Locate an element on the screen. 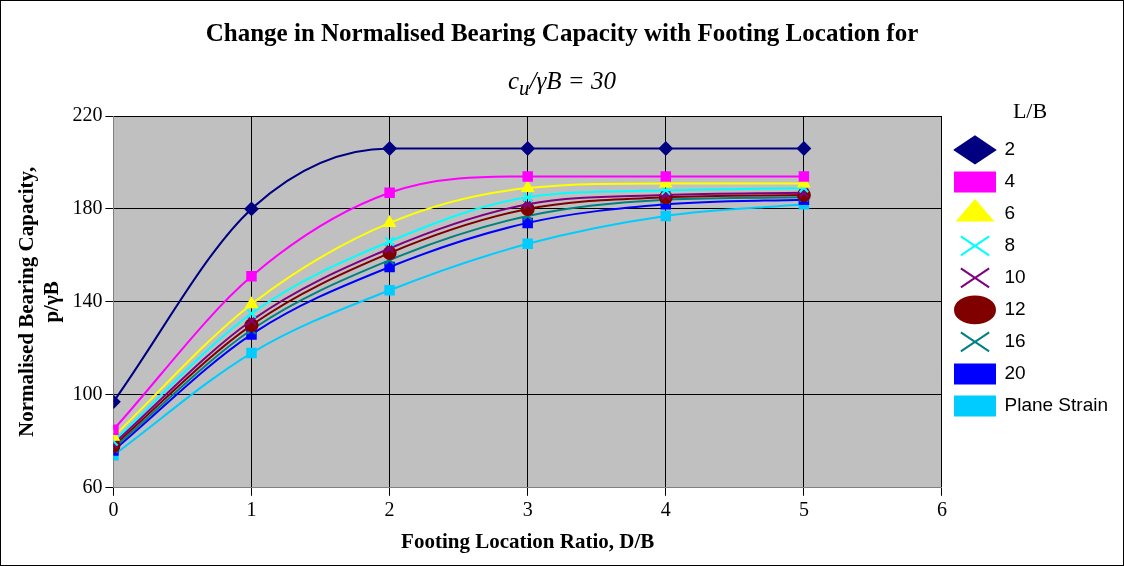 Image resolution: width=1124 pixels, height=566 pixels. chart-title: Change in Normalised Bearing Capacity with Footing Location for is located at coordinates (562, 33).